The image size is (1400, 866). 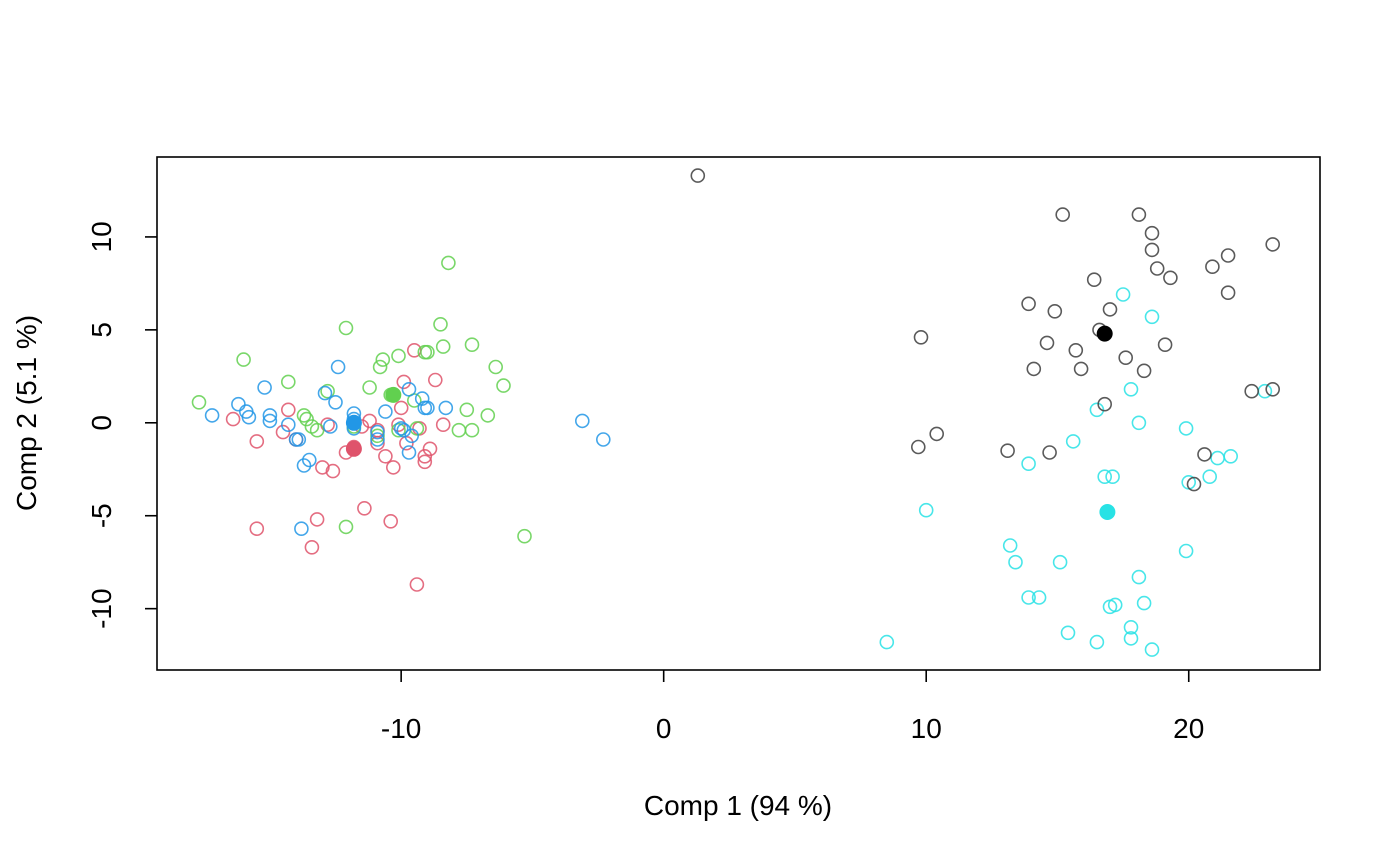 I want to click on x-tick-label: 10, so click(x=926, y=728).